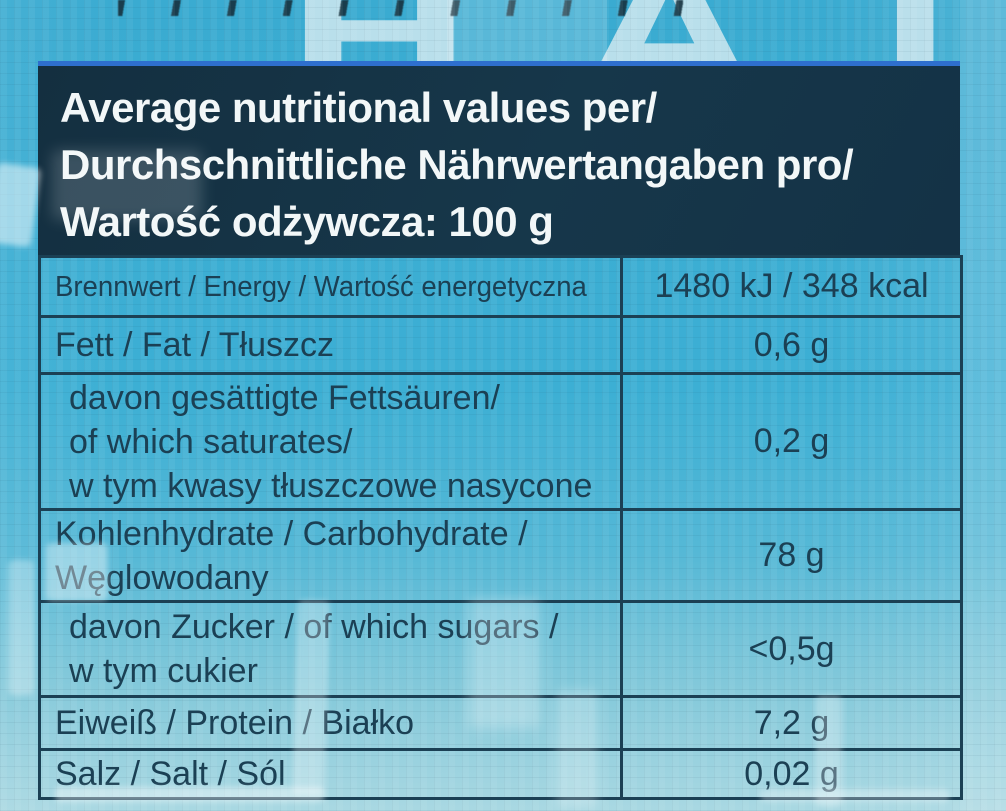  Describe the element at coordinates (307, 221) in the screenshot. I see `header-line-polish: Wartość odżywcza: 100 g` at that location.